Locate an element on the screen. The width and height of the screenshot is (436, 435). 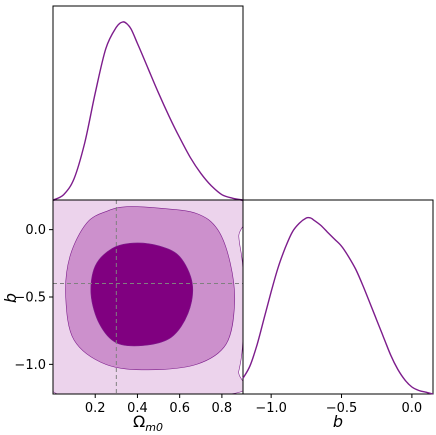
x-tick-label: 0.4 is located at coordinates (137, 408).